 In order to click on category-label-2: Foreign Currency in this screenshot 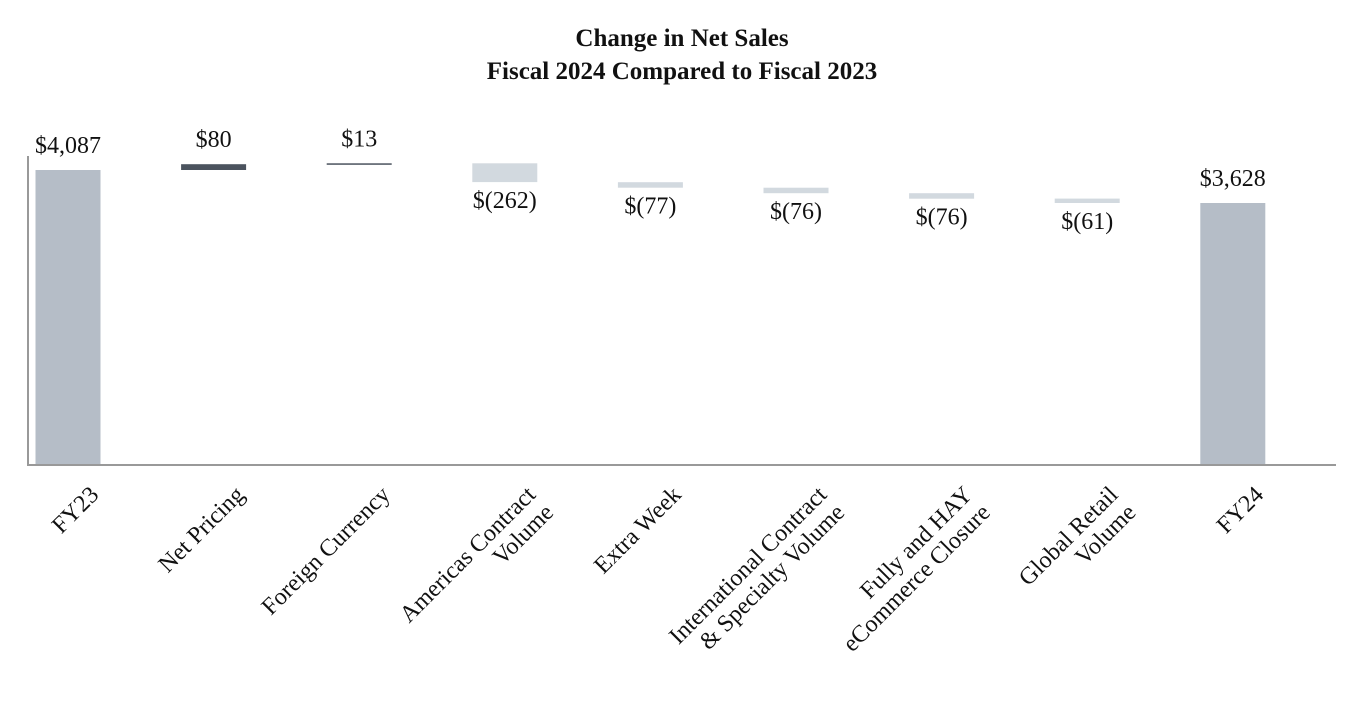, I will do `click(326, 551)`.